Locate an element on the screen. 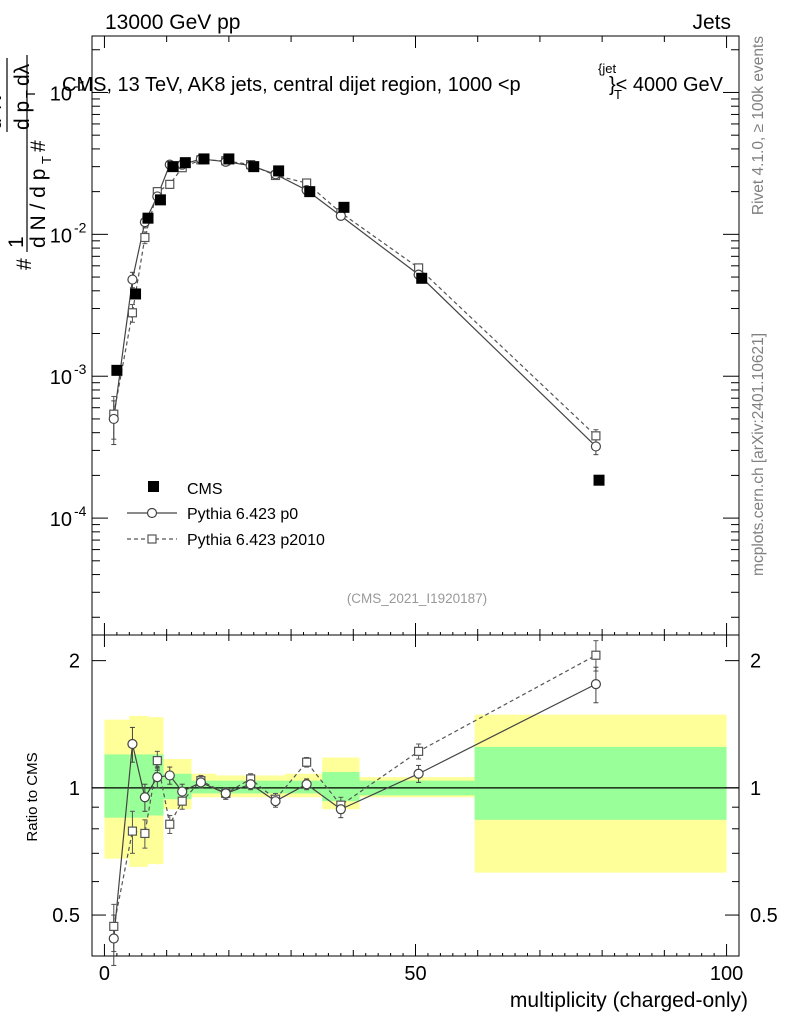 This screenshot has width=786, height=1024. ratio-y-tick-label: 2 is located at coordinates (74, 662).